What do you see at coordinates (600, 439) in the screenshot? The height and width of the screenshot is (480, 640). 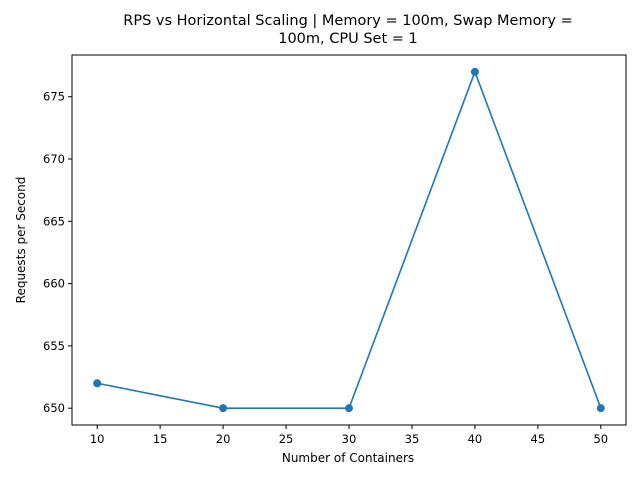 I see `x-tick-label: 50` at bounding box center [600, 439].